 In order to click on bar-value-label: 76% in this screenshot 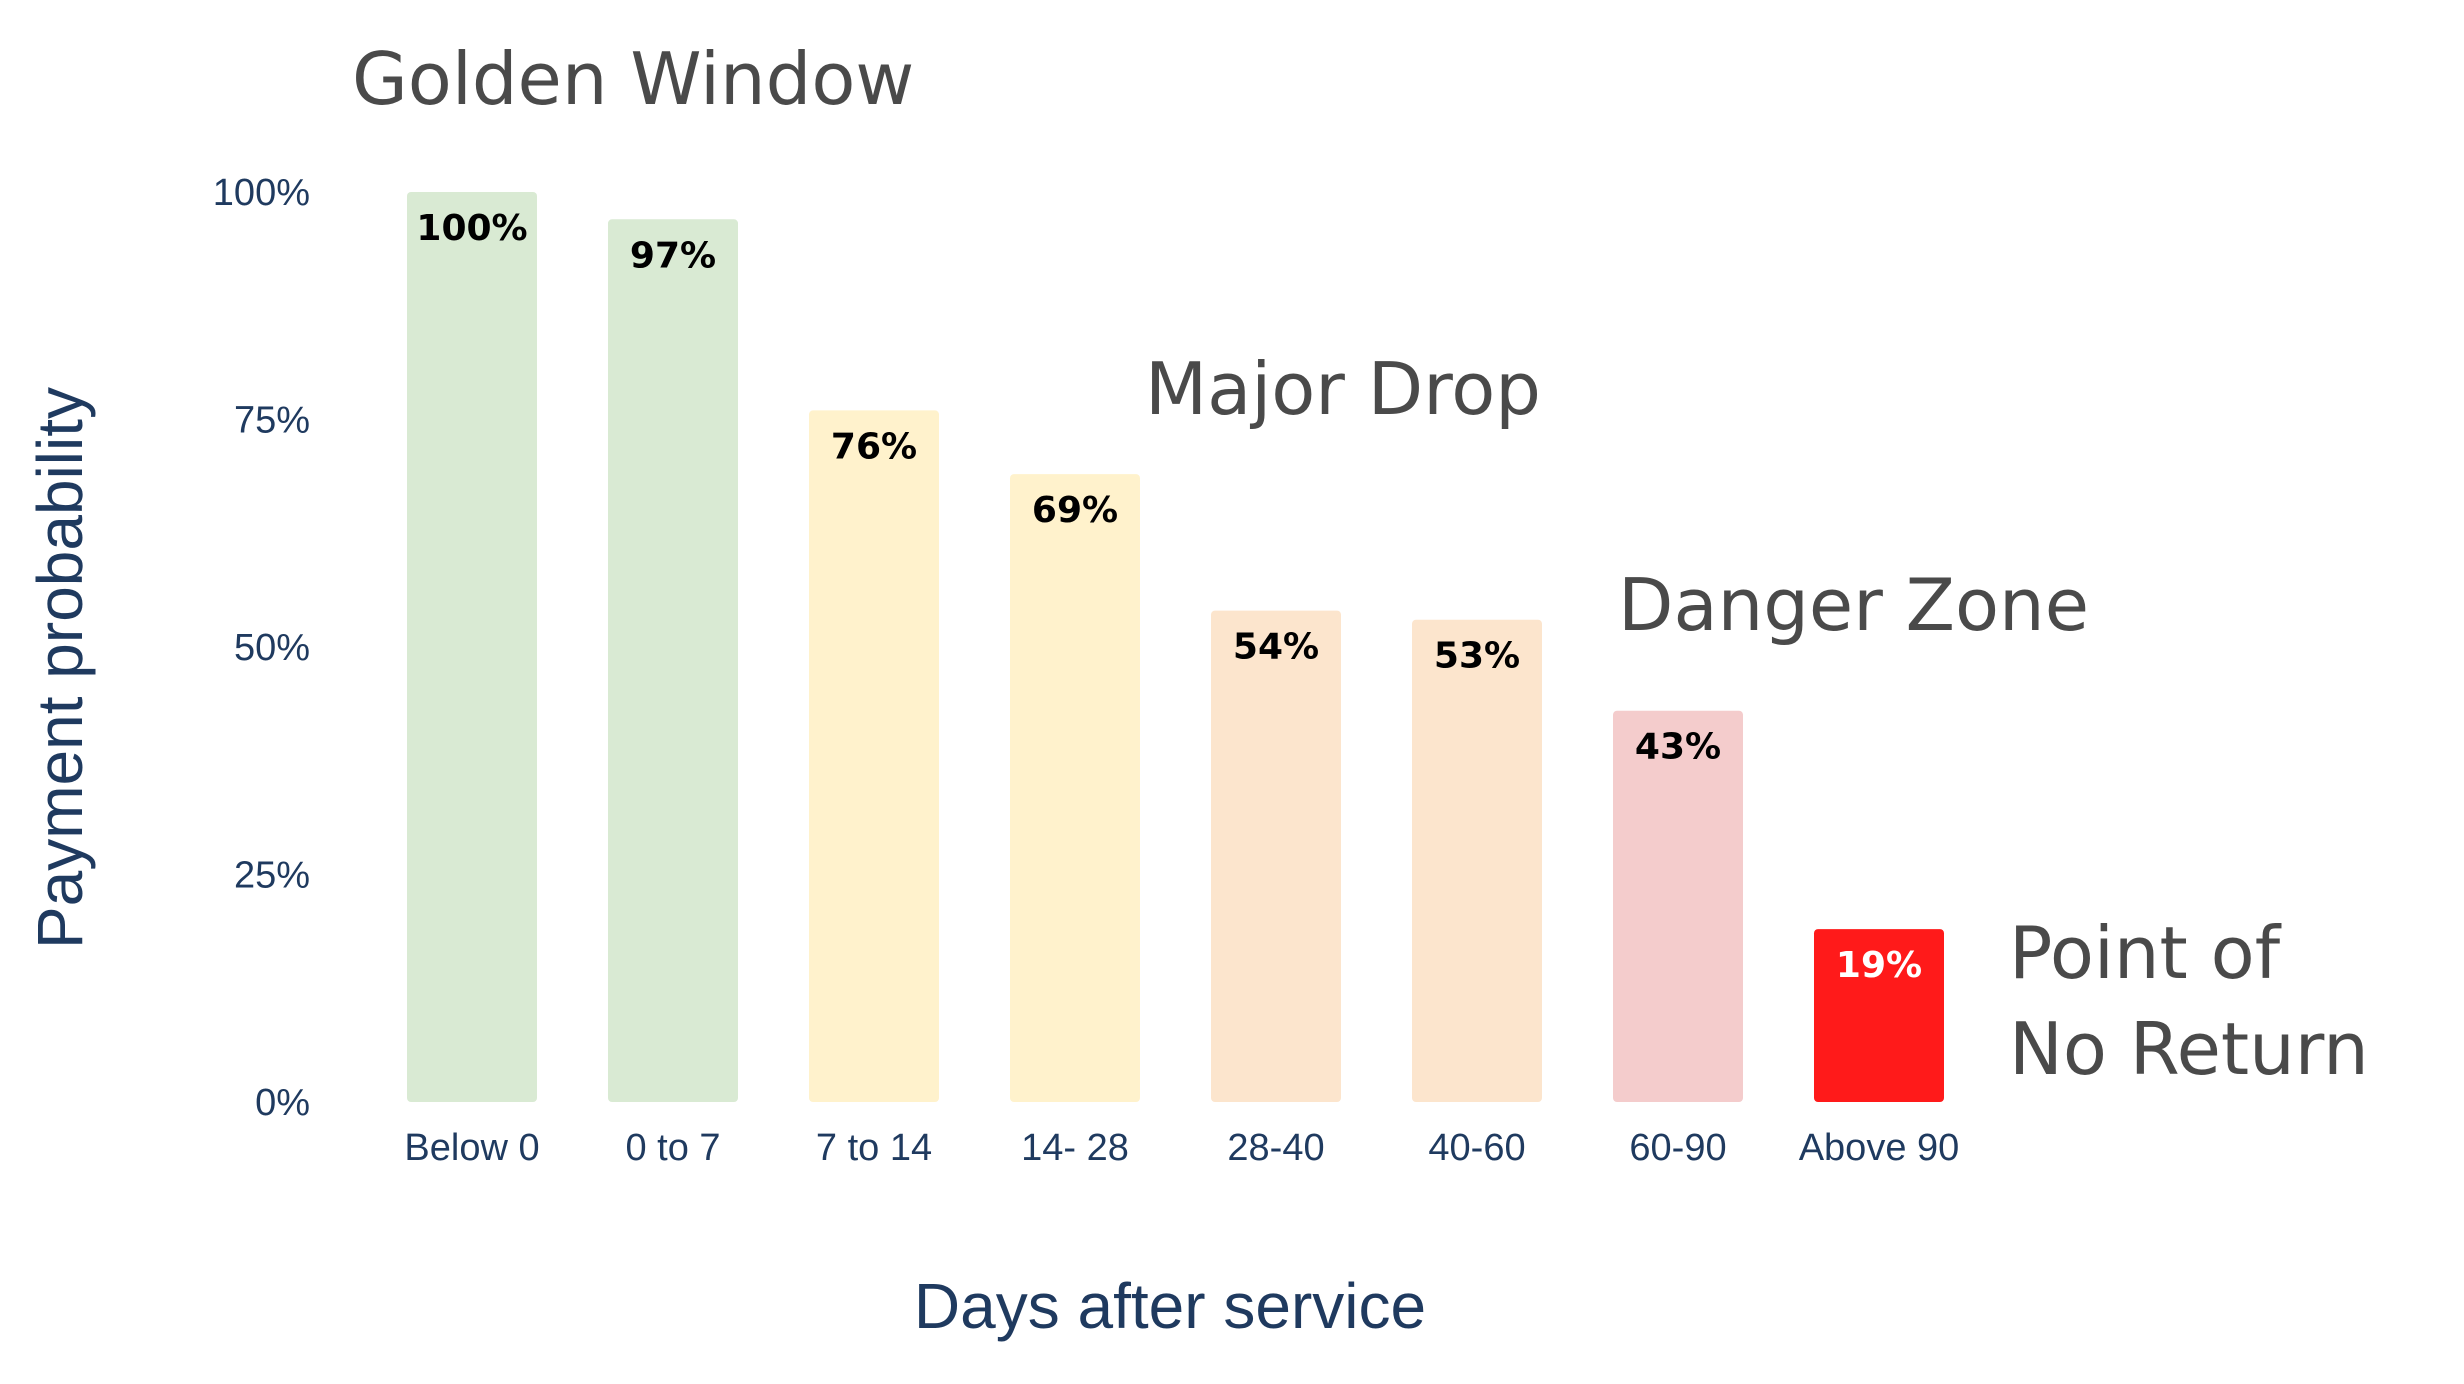, I will do `click(874, 446)`.